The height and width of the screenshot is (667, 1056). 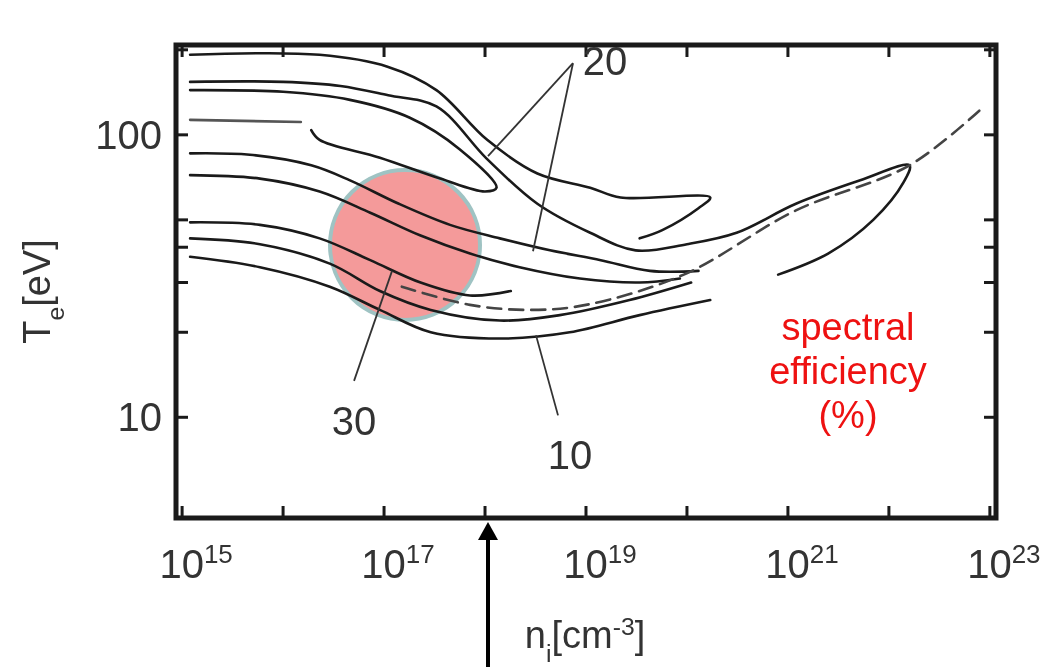 I want to click on annotation: spectral efficiency (%), so click(x=848, y=371).